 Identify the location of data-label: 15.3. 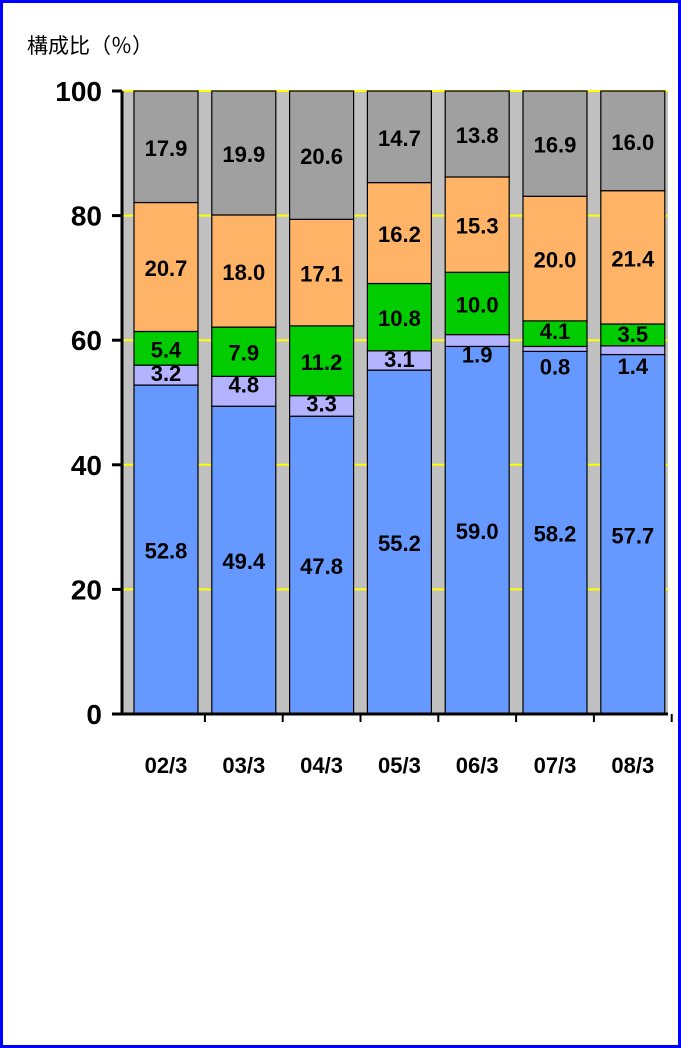
(477, 226).